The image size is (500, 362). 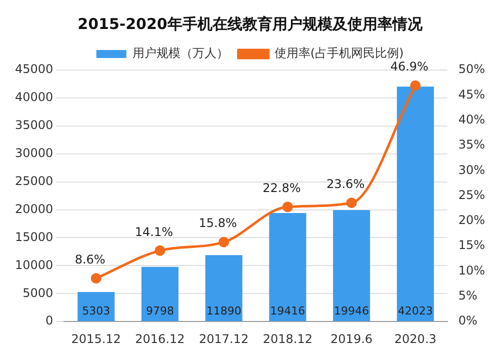 I want to click on y-tick-label: 20000, so click(x=34, y=209).